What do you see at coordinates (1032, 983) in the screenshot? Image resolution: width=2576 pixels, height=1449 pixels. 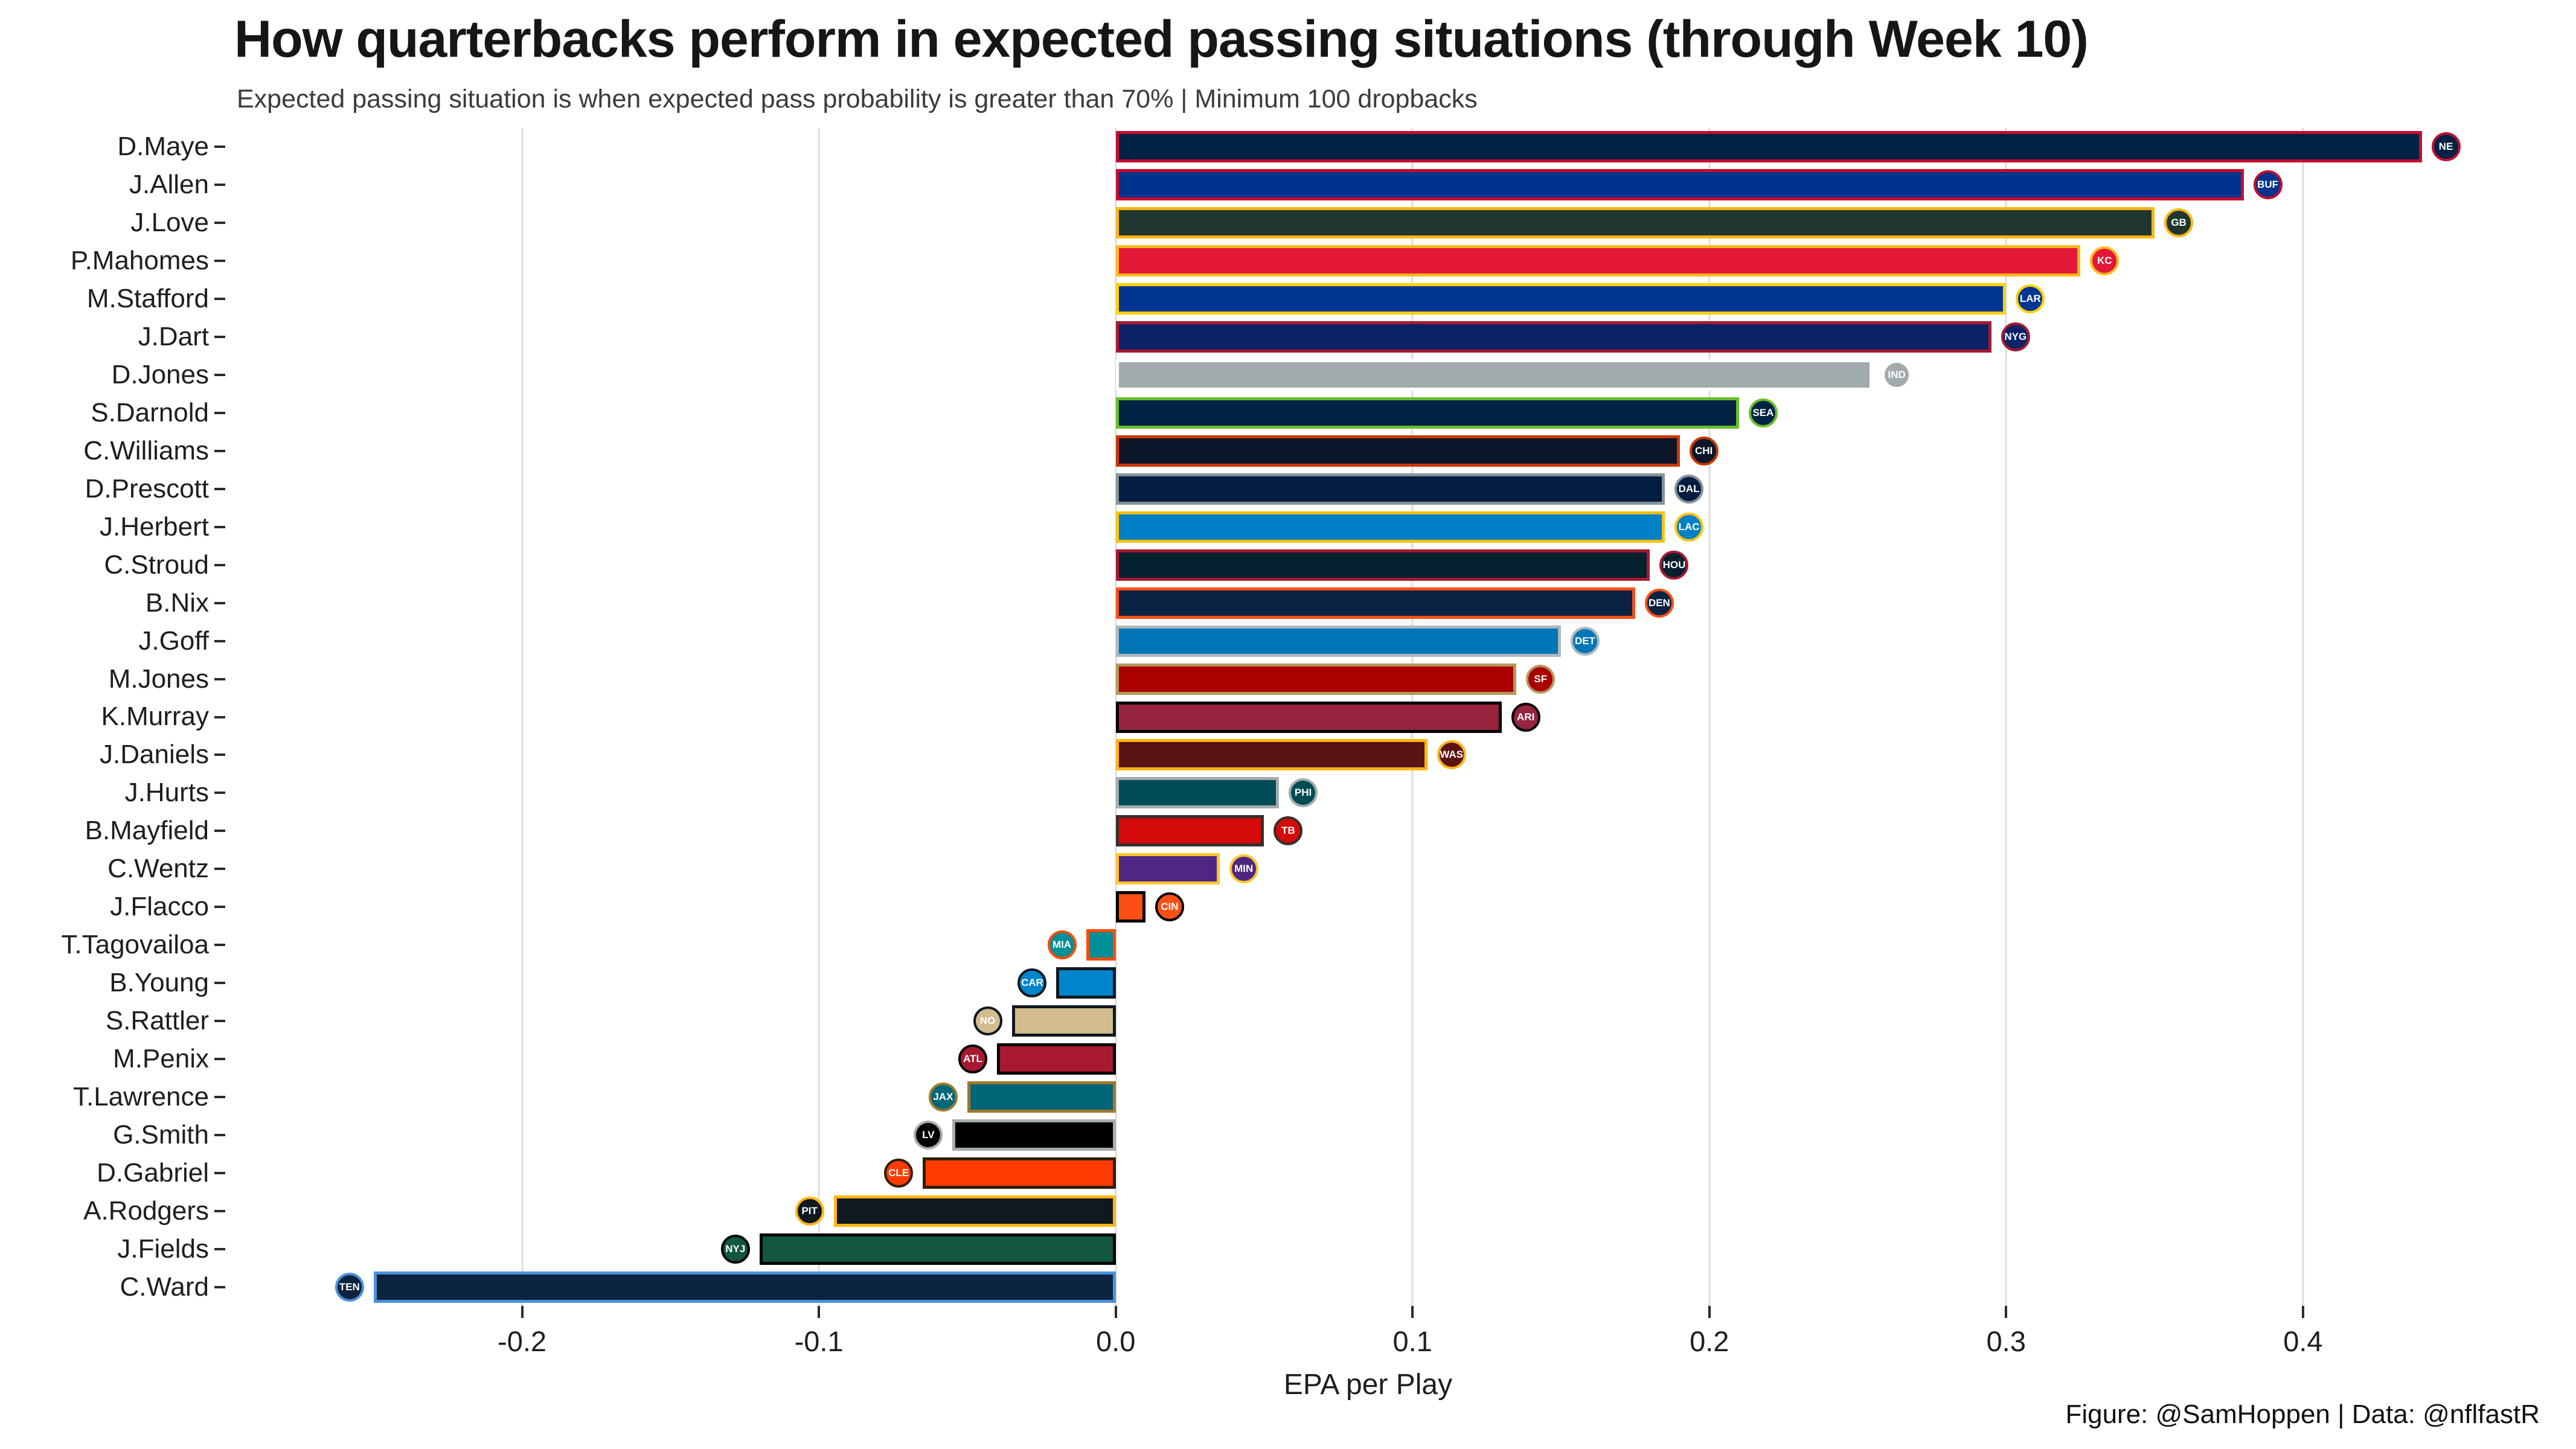 I see `team-logo-car-icon: CAR` at bounding box center [1032, 983].